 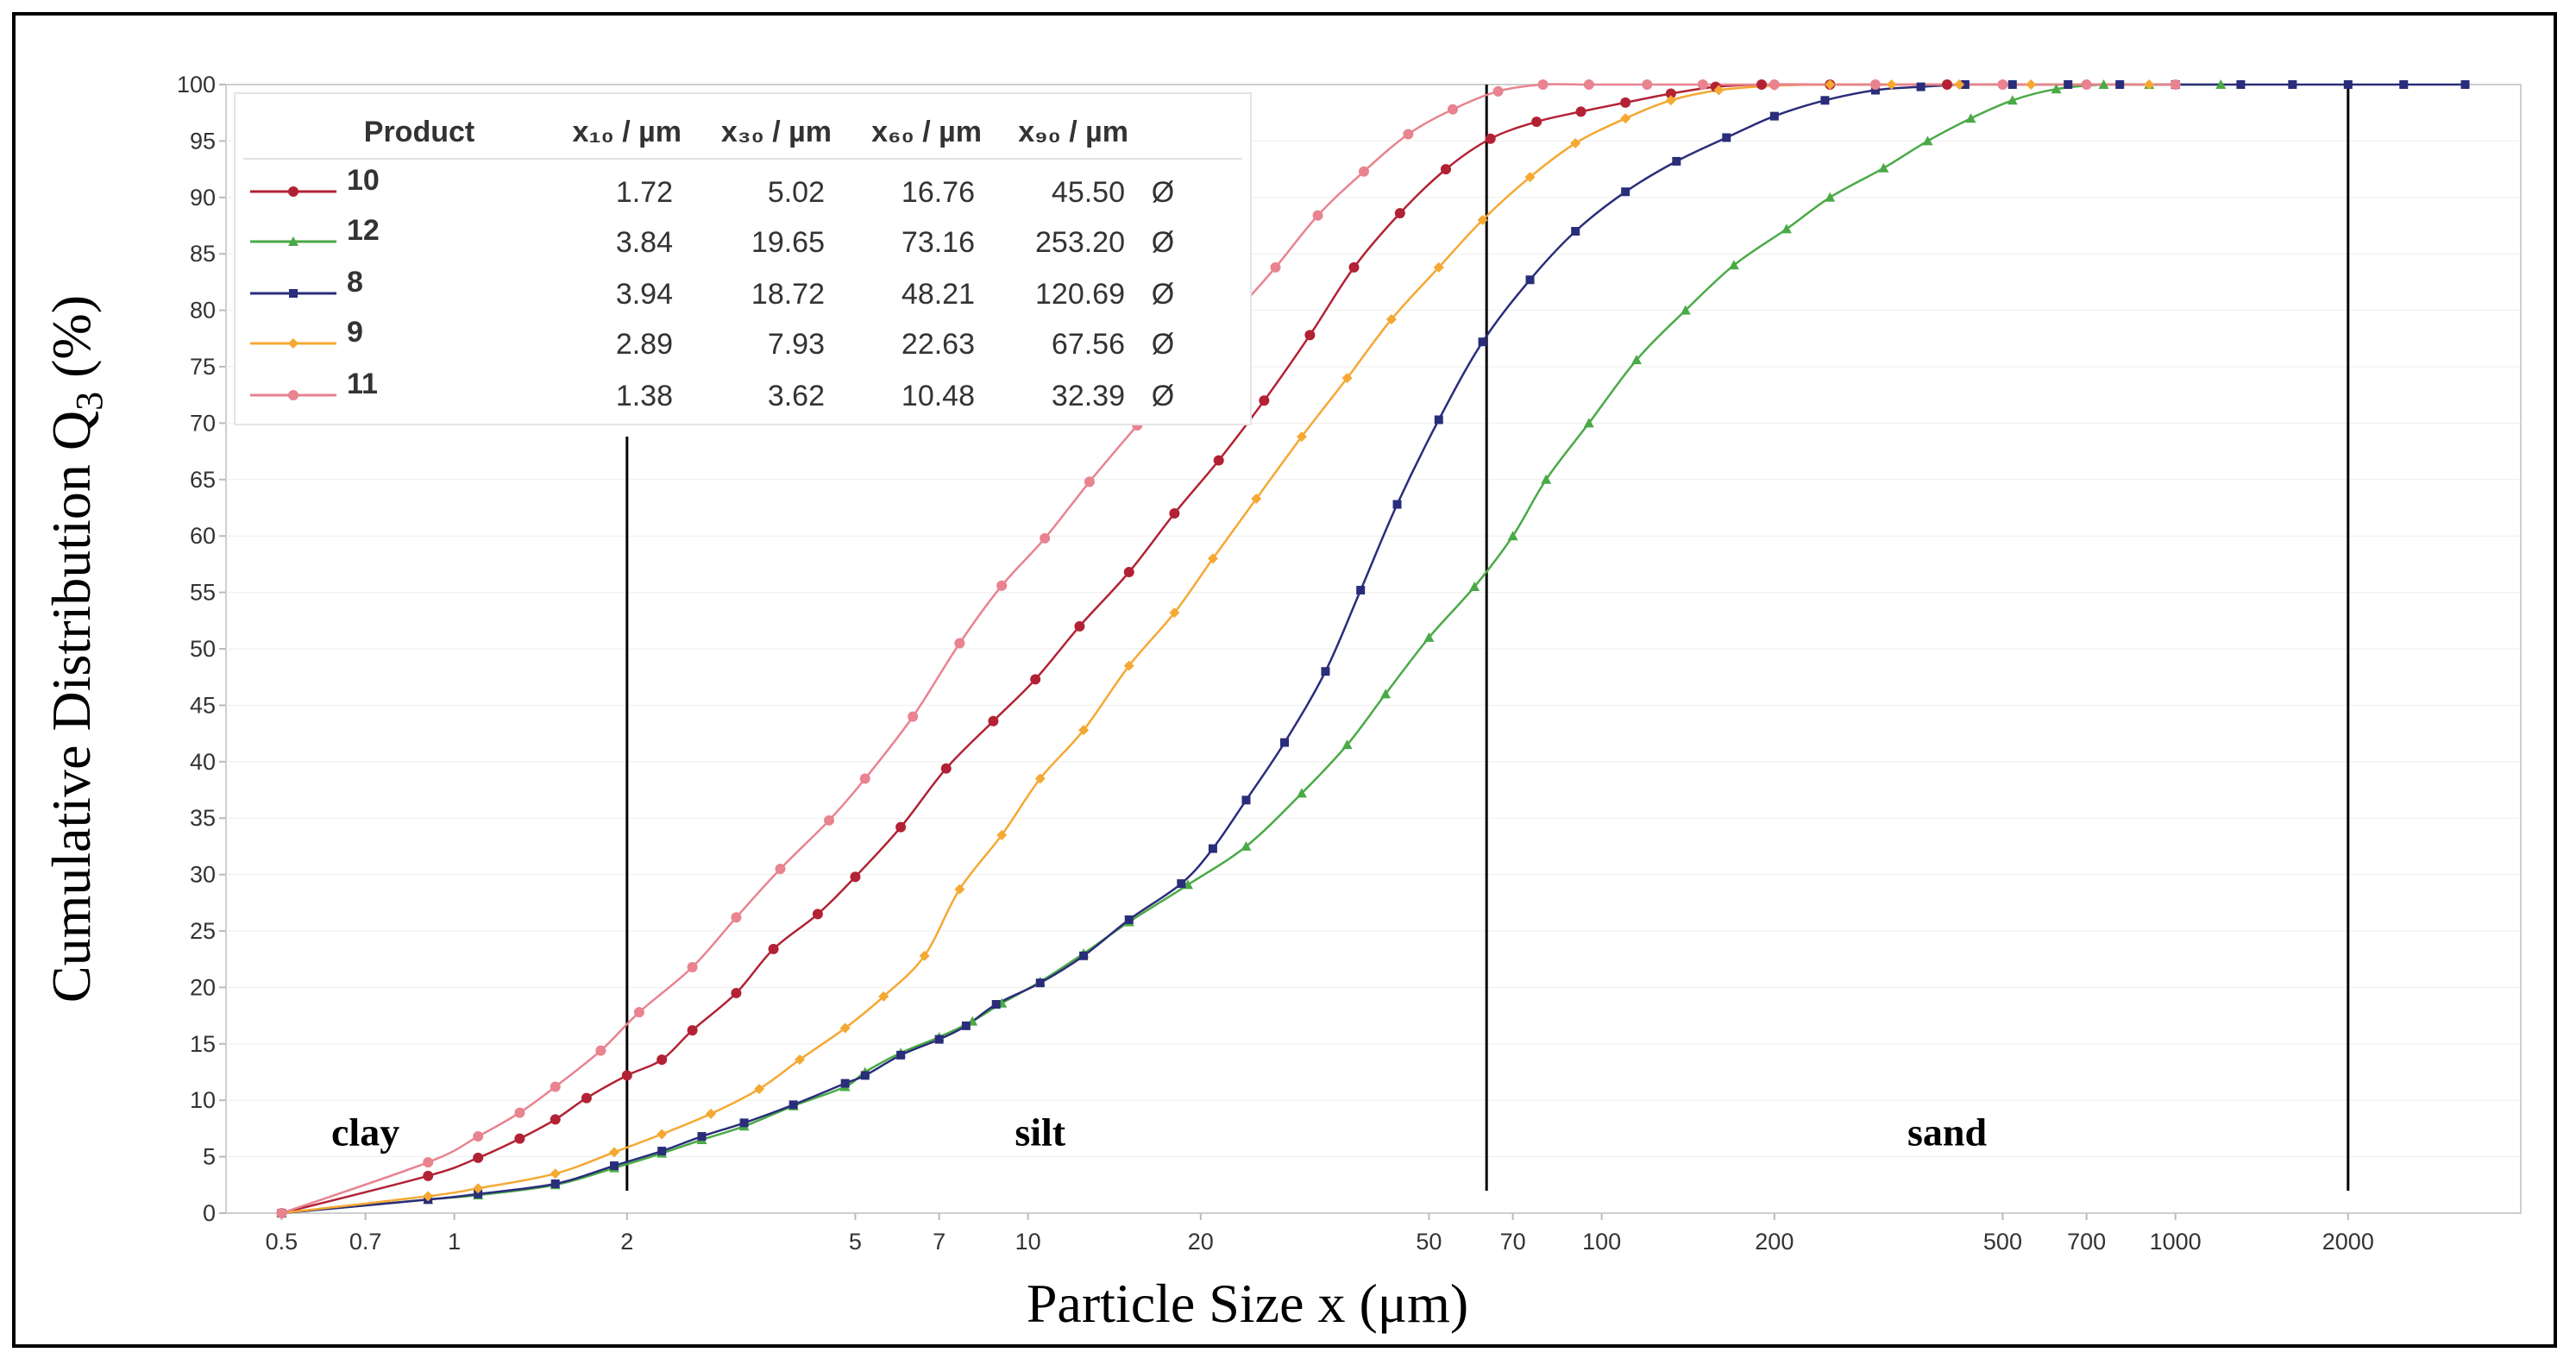 What do you see at coordinates (796, 345) in the screenshot?
I see `legend-value: 7.93` at bounding box center [796, 345].